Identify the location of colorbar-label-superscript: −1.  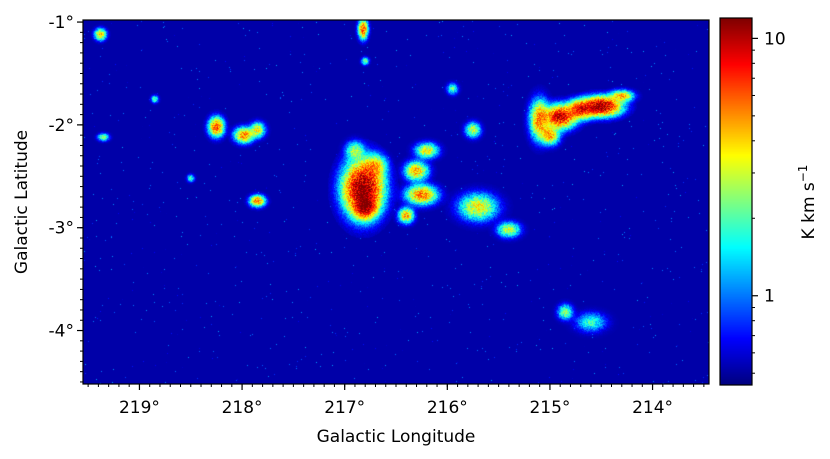
(803, 174).